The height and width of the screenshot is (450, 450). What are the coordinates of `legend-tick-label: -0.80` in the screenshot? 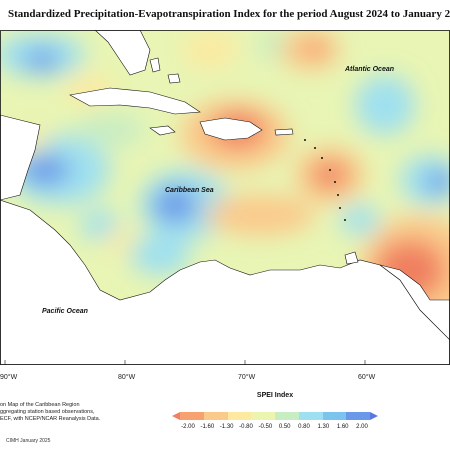 It's located at (246, 427).